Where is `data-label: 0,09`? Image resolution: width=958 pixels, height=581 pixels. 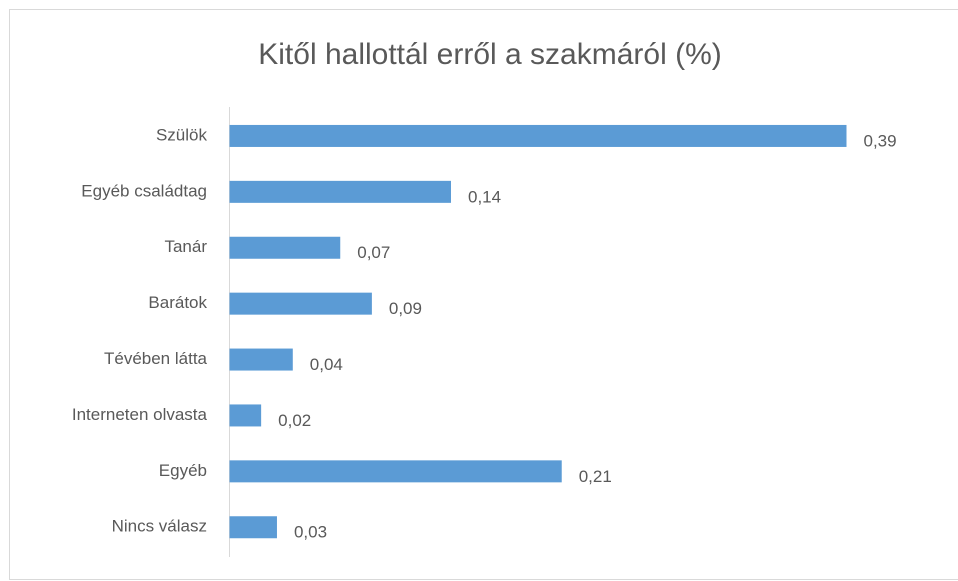
data-label: 0,09 is located at coordinates (405, 308).